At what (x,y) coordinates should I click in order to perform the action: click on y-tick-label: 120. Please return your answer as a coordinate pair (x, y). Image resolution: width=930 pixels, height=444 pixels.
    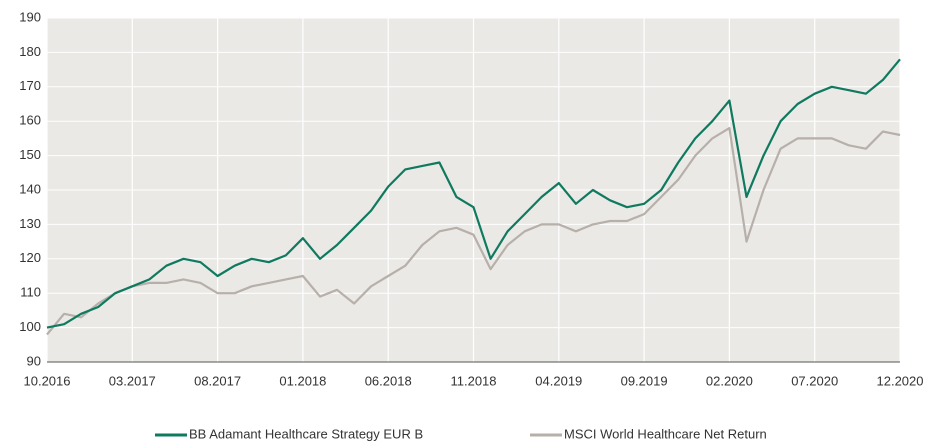
    Looking at the image, I should click on (30, 257).